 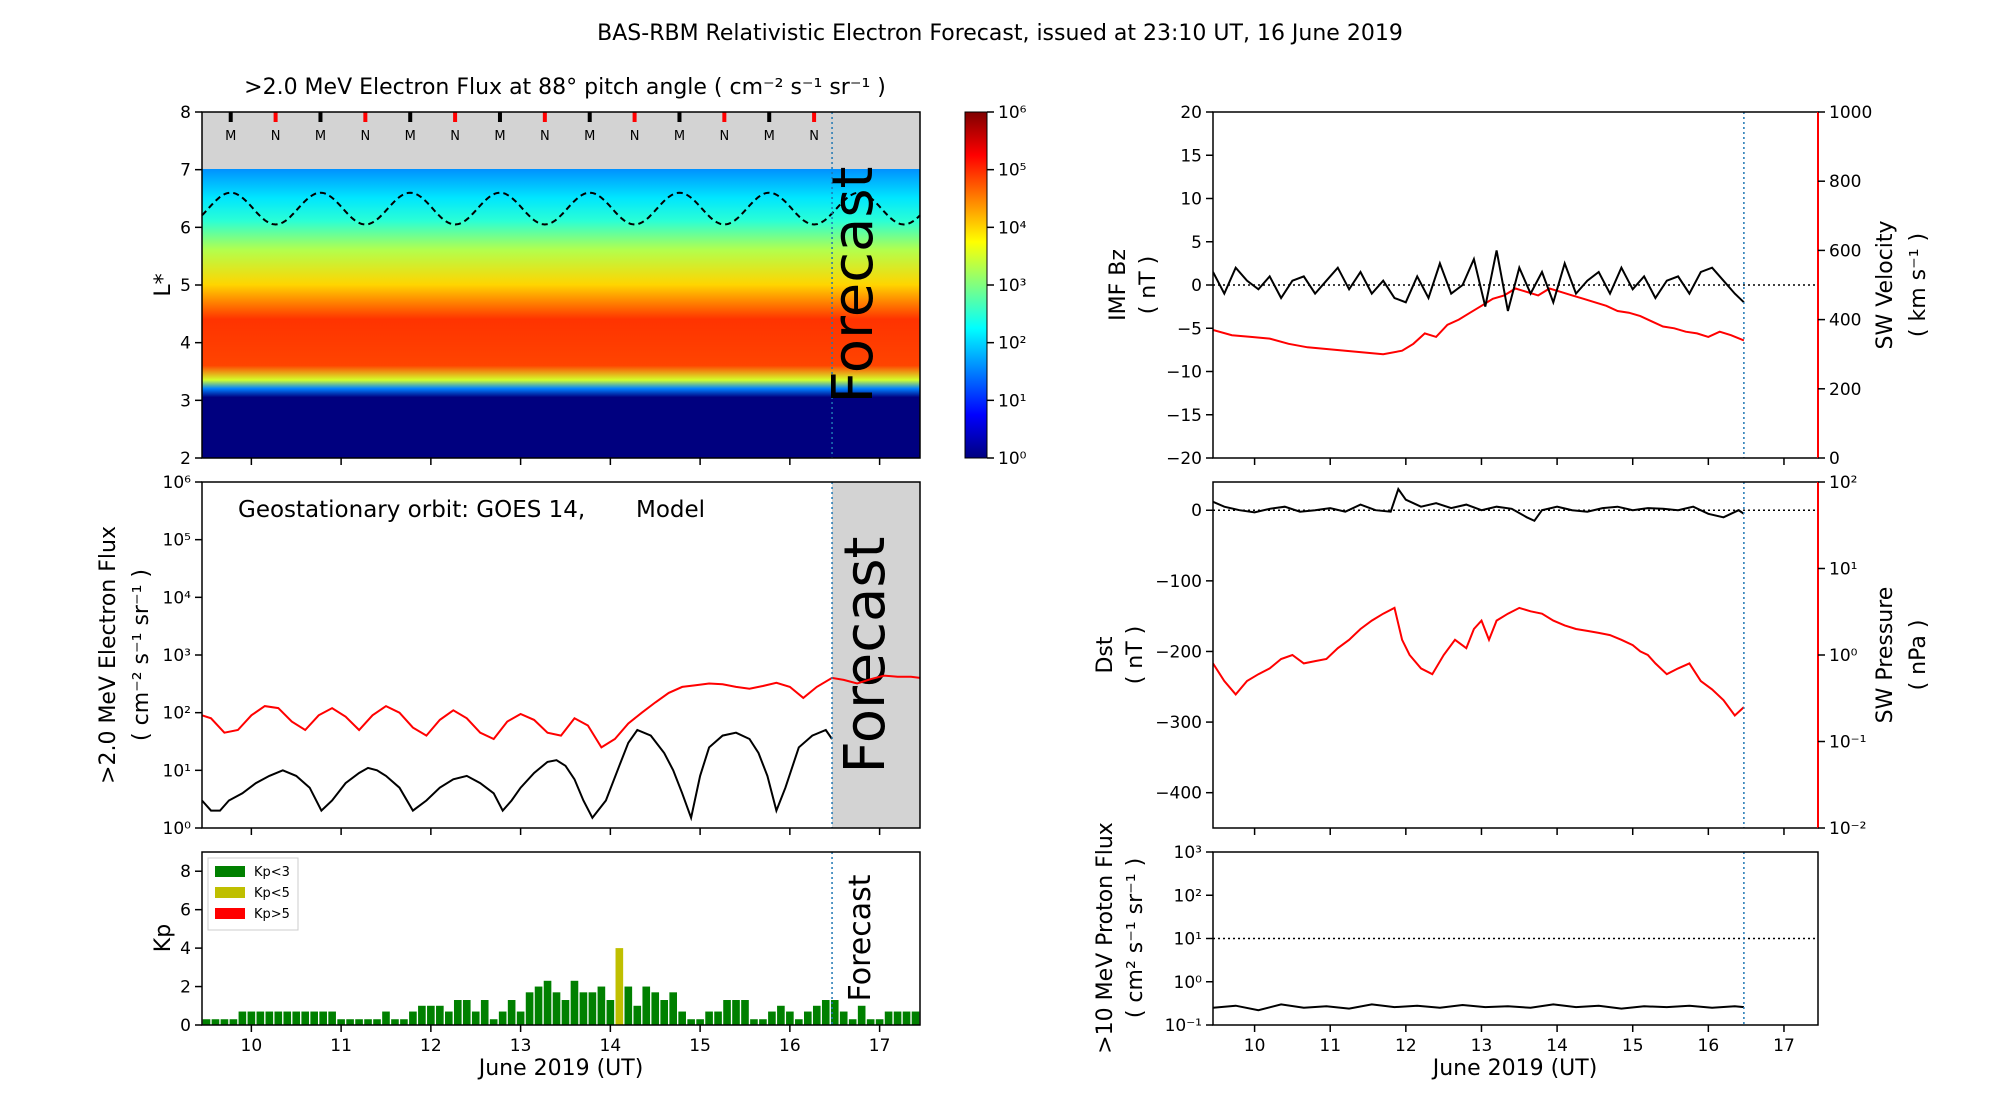 I want to click on kp-xtick-label: 15, so click(x=700, y=1046).